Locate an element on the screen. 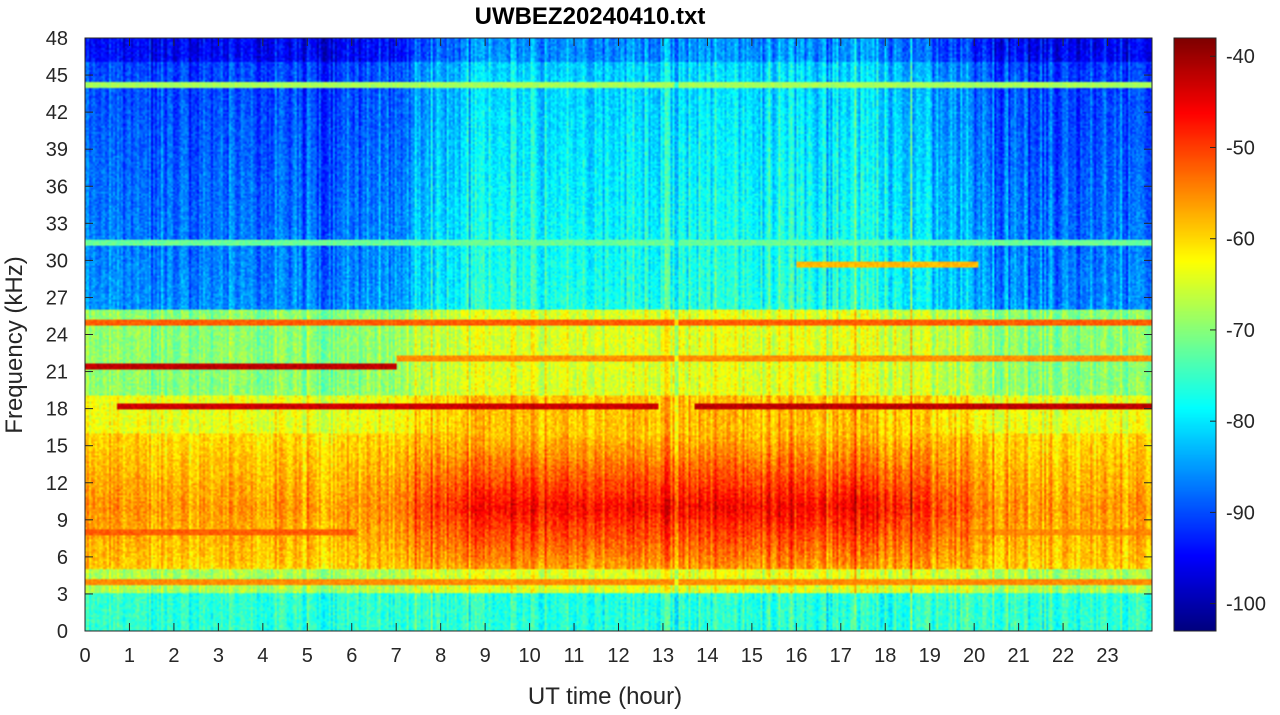  x-tick-label: 4 is located at coordinates (262, 656).